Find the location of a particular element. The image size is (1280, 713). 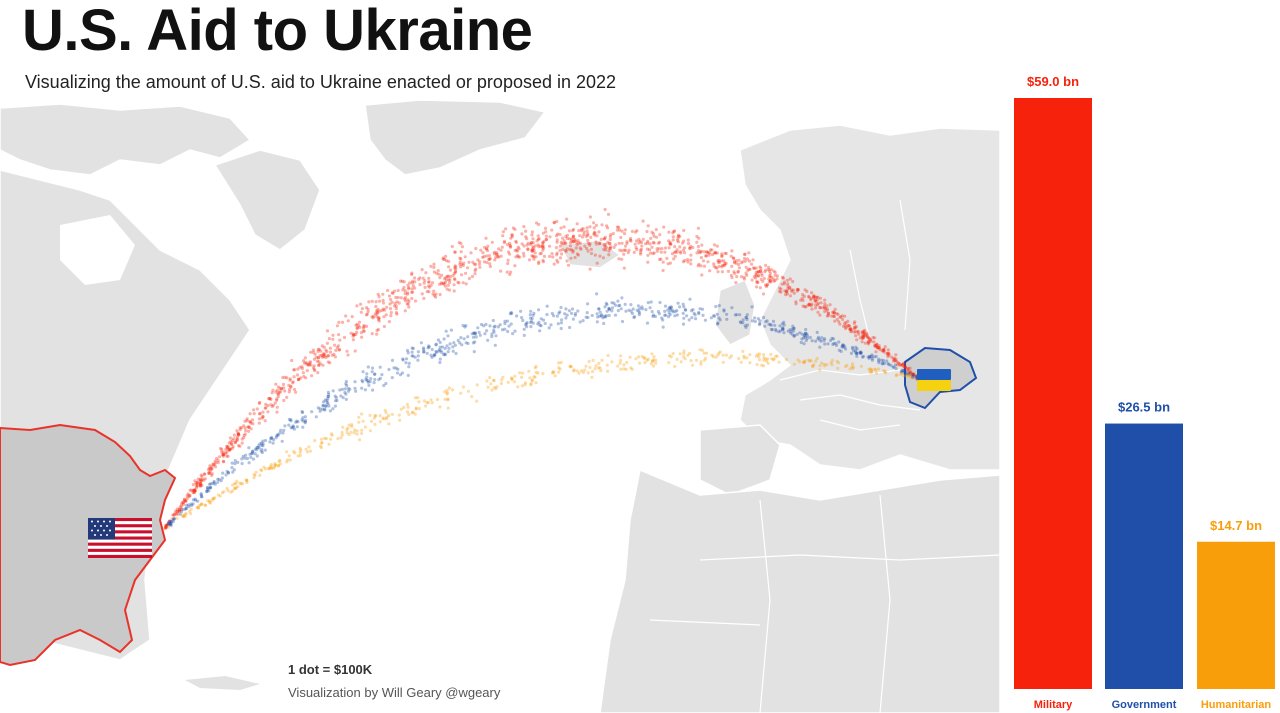

arctic-islands-landmass is located at coordinates (126, 139).